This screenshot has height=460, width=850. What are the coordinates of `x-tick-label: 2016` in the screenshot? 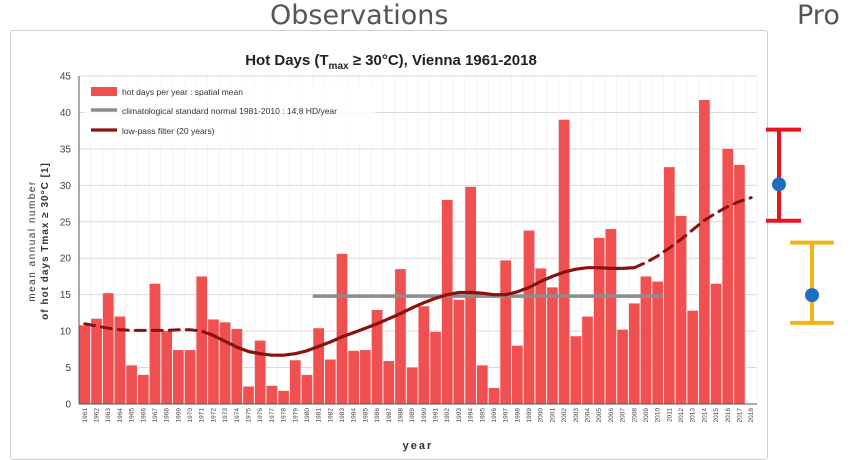 It's located at (728, 415).